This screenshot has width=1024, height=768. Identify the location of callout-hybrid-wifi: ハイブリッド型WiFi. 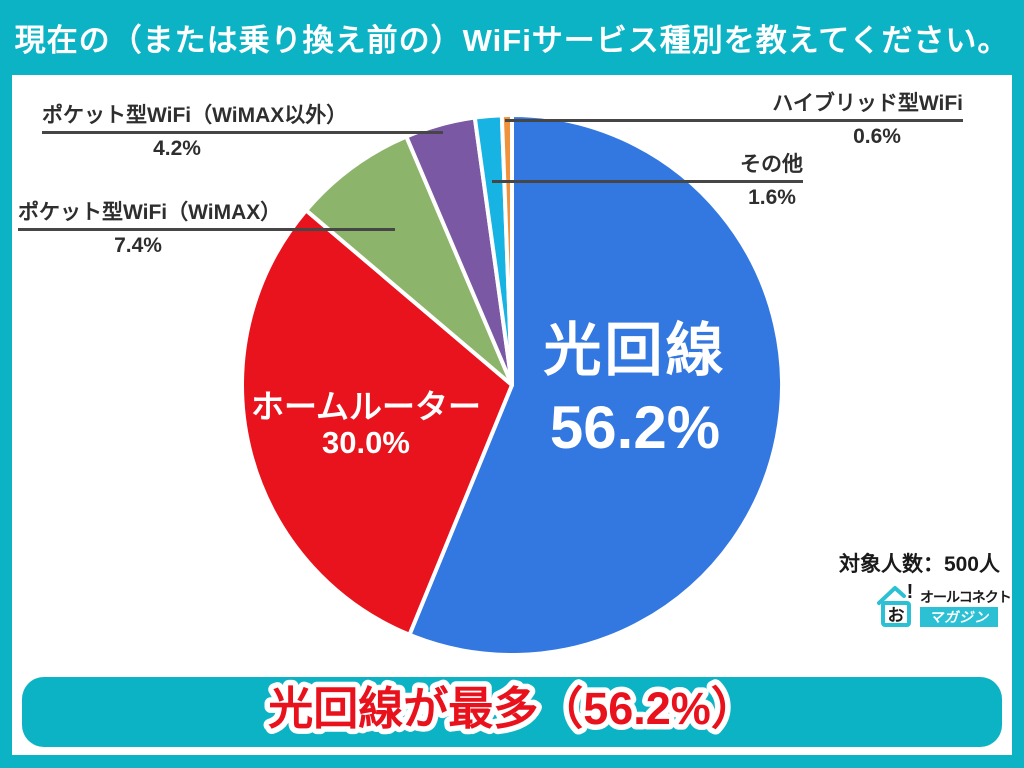
(734, 106).